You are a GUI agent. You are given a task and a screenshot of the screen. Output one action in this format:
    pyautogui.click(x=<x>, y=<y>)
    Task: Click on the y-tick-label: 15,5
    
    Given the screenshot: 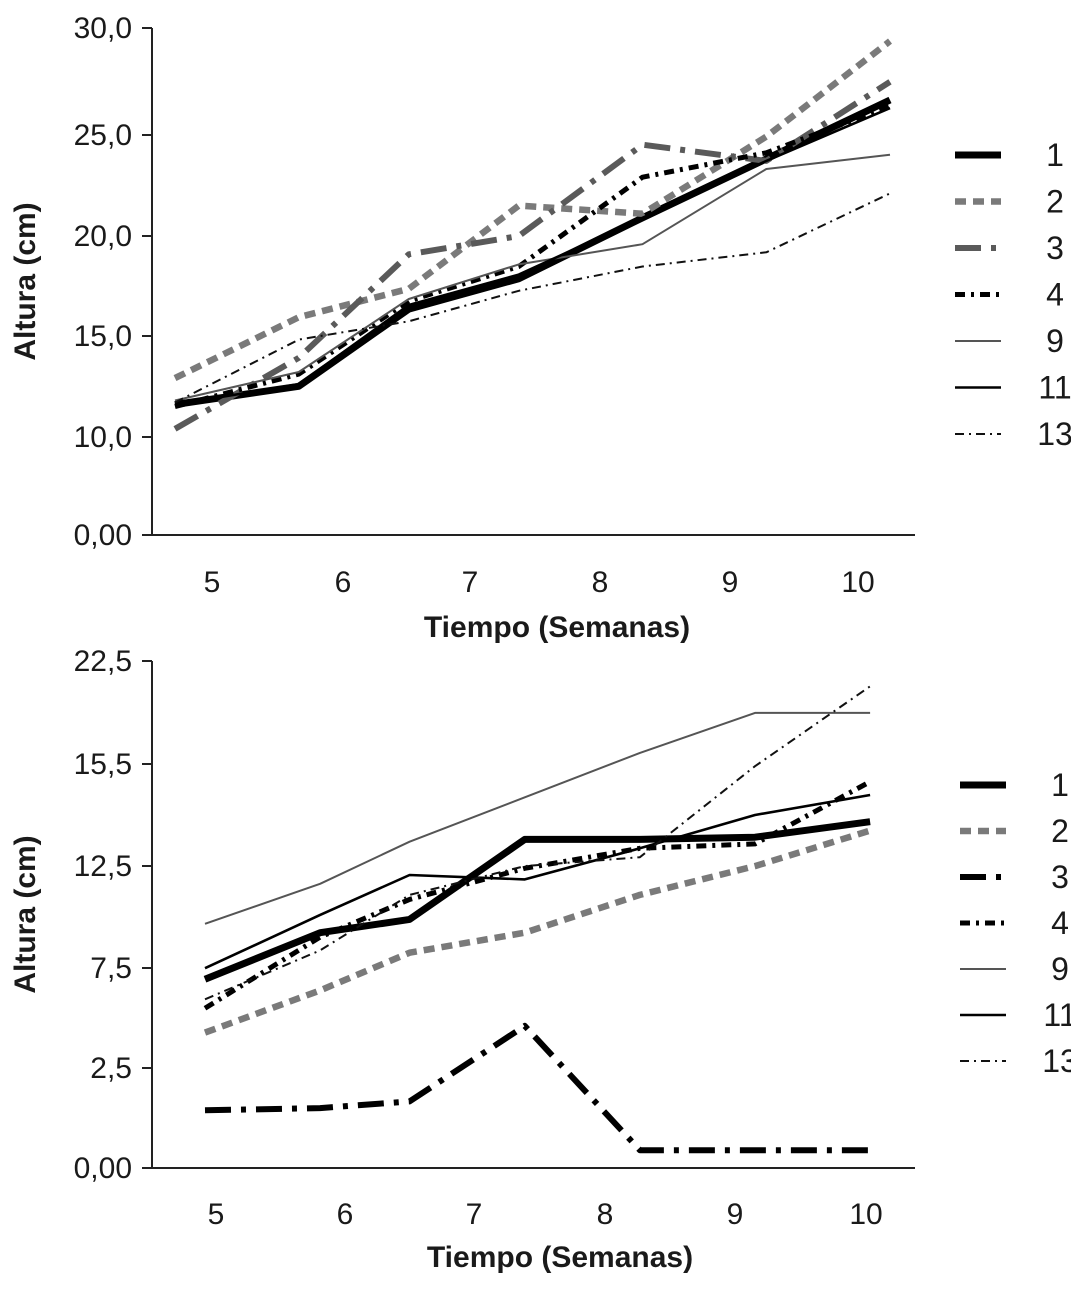 What is the action you would take?
    pyautogui.click(x=103, y=764)
    